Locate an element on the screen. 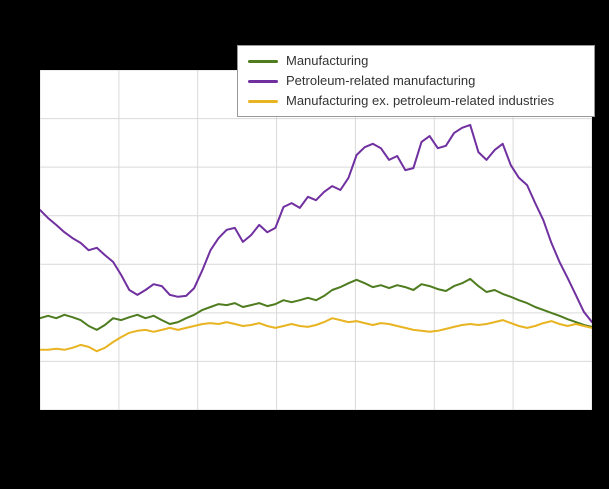 Image resolution: width=609 pixels, height=489 pixels. legend-label-manufacturing: Manufacturing is located at coordinates (327, 60).